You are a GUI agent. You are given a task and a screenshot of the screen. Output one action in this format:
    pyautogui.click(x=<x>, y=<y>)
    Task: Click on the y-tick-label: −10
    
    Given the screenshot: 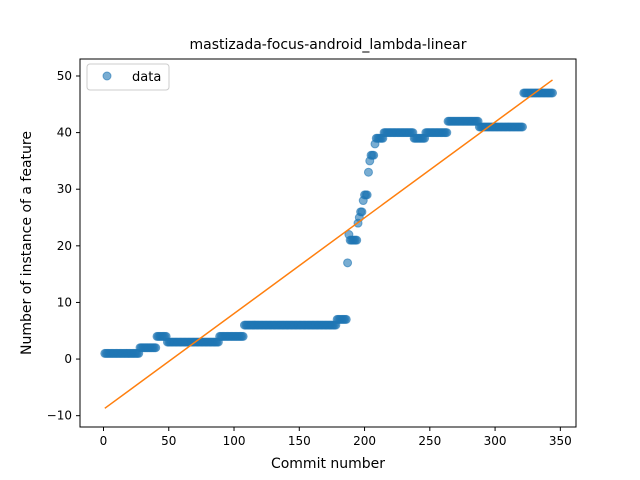 What is the action you would take?
    pyautogui.click(x=59, y=416)
    